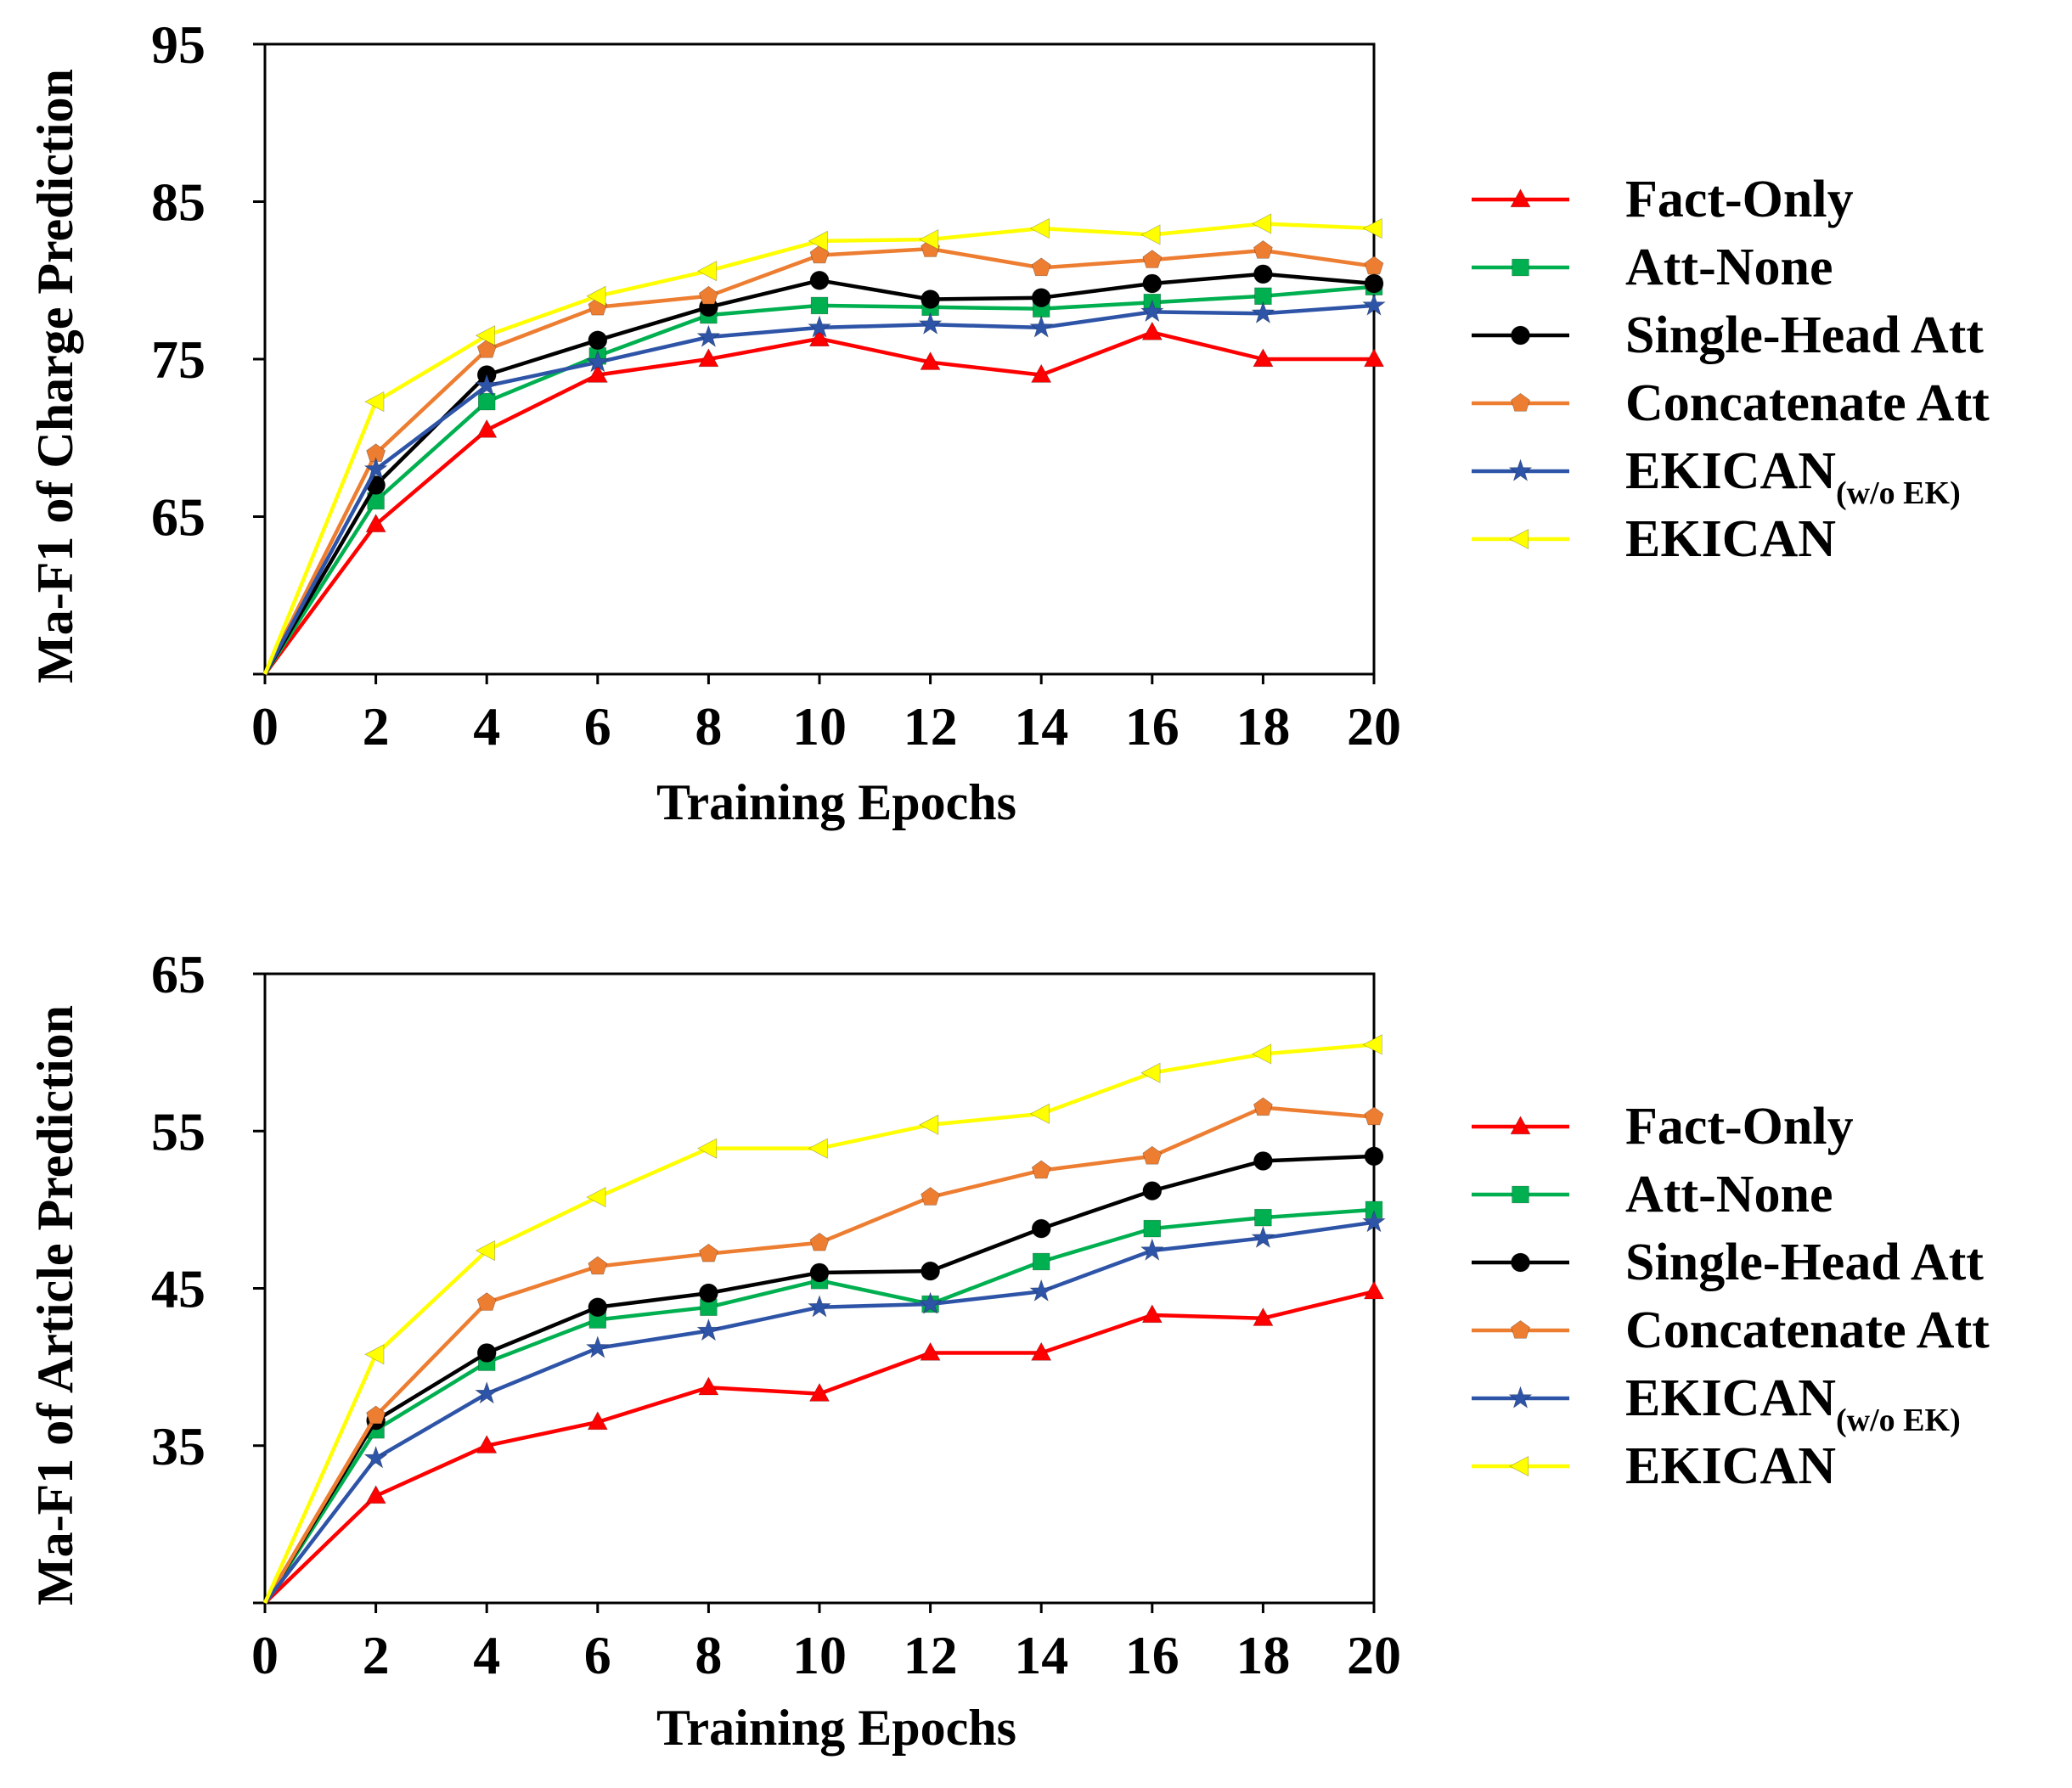 The image size is (2072, 1788). I want to click on x-tick-label: 8, so click(708, 1655).